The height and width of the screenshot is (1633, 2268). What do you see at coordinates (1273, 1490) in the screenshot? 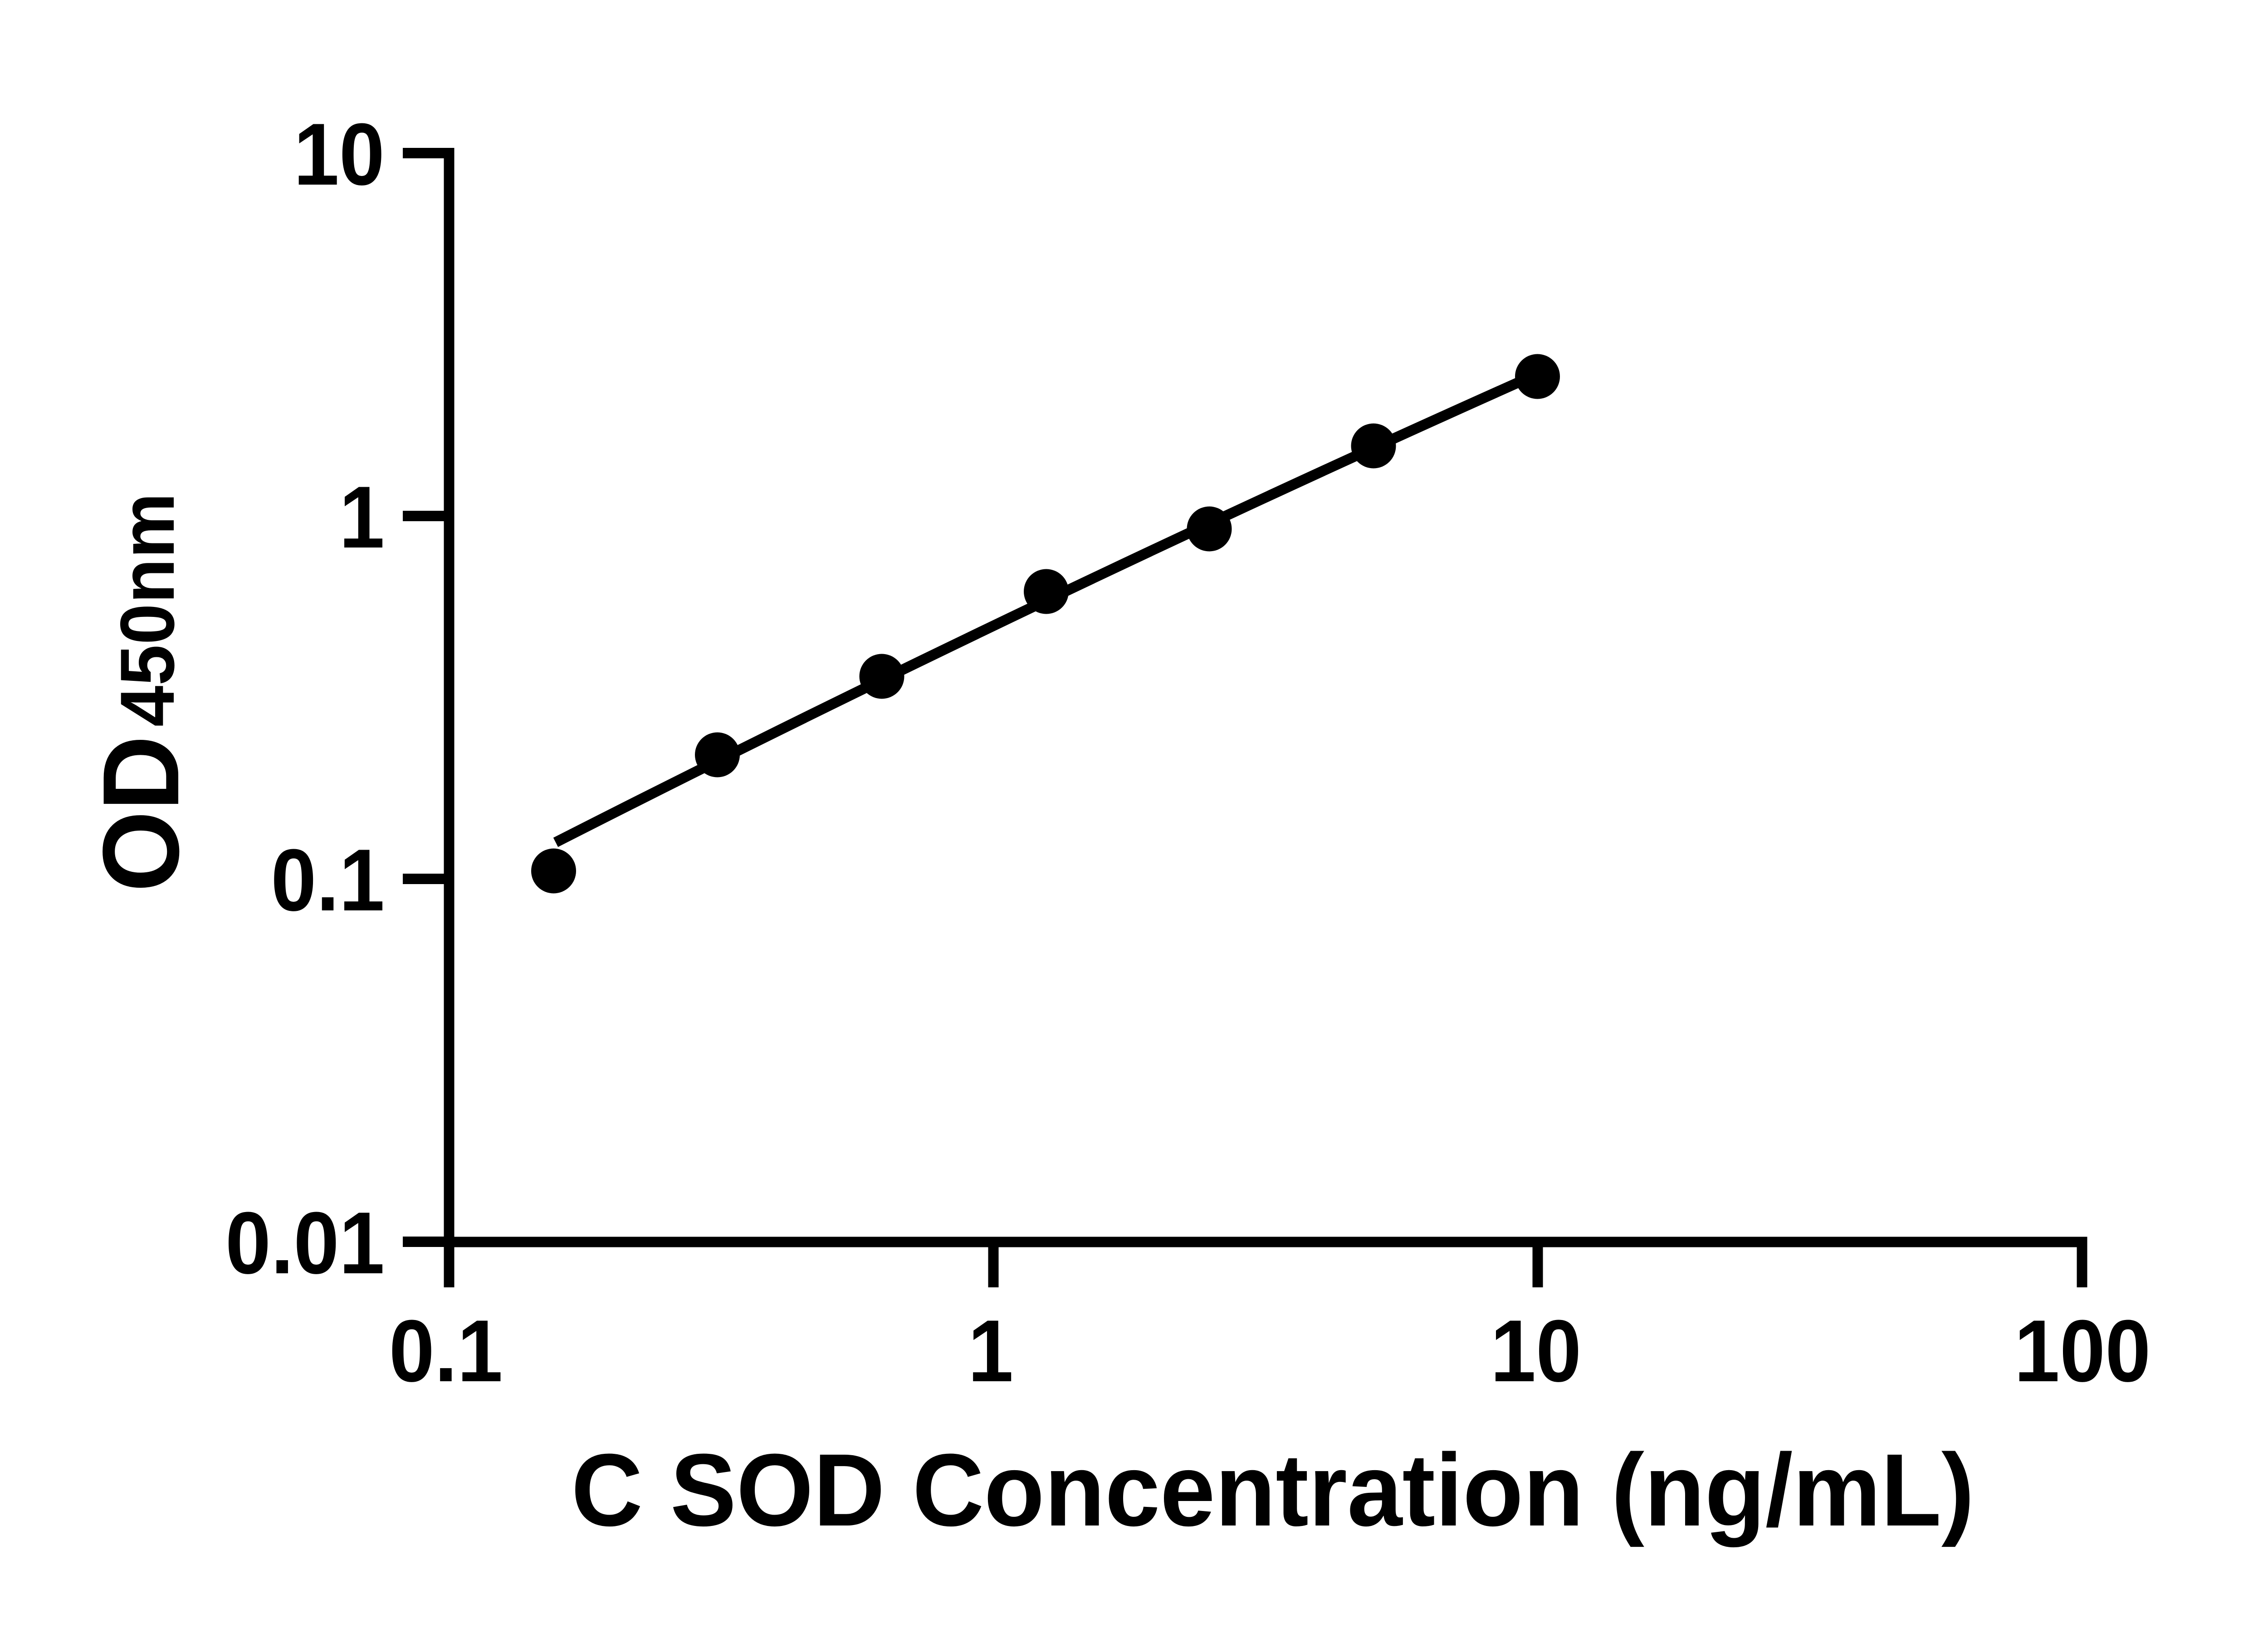
I see `svg-text: C SOD Concentration (ng/mL)` at bounding box center [1273, 1490].